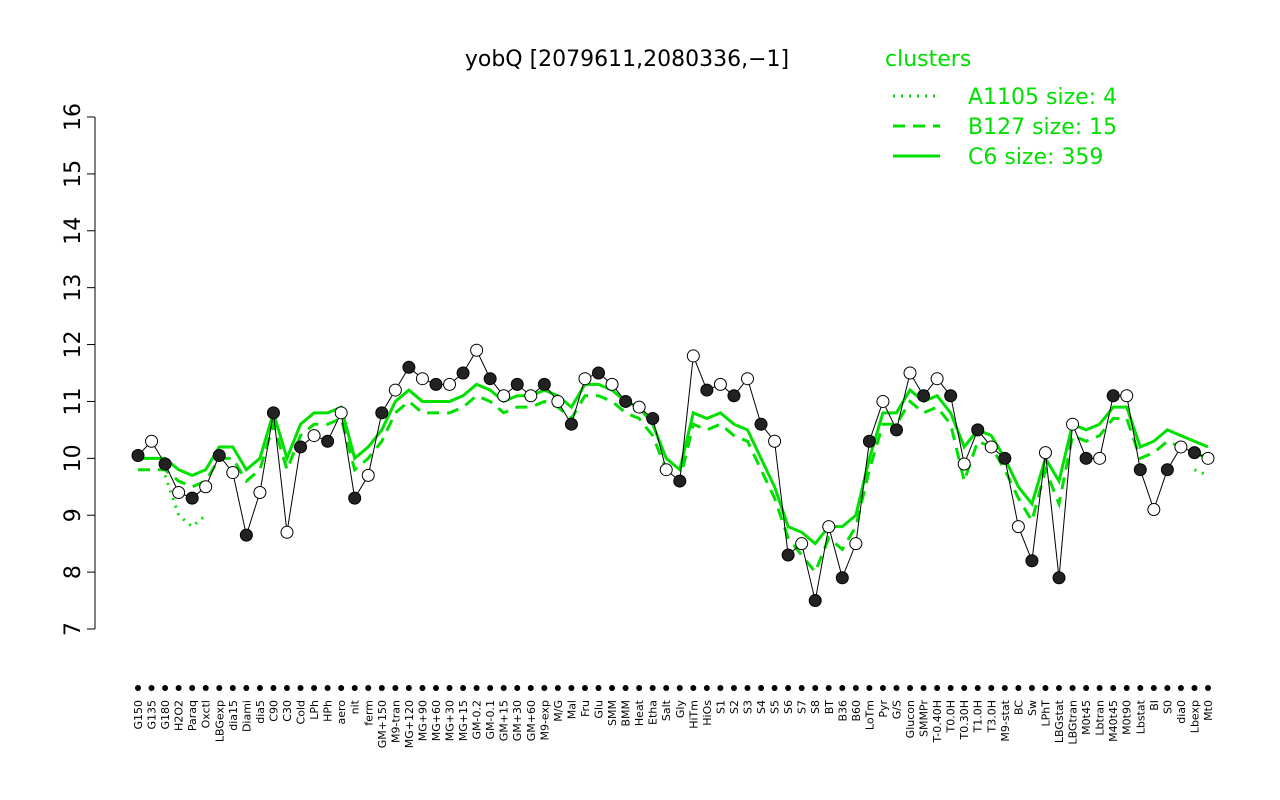 This screenshot has width=1280, height=800. I want to click on x-tick-label: HiTm, so click(693, 714).